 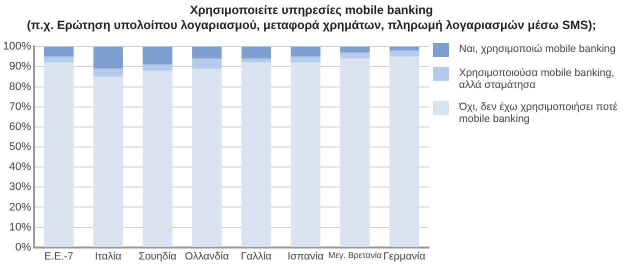 What do you see at coordinates (20, 66) in the screenshot?
I see `y-tick-label: 90%` at bounding box center [20, 66].